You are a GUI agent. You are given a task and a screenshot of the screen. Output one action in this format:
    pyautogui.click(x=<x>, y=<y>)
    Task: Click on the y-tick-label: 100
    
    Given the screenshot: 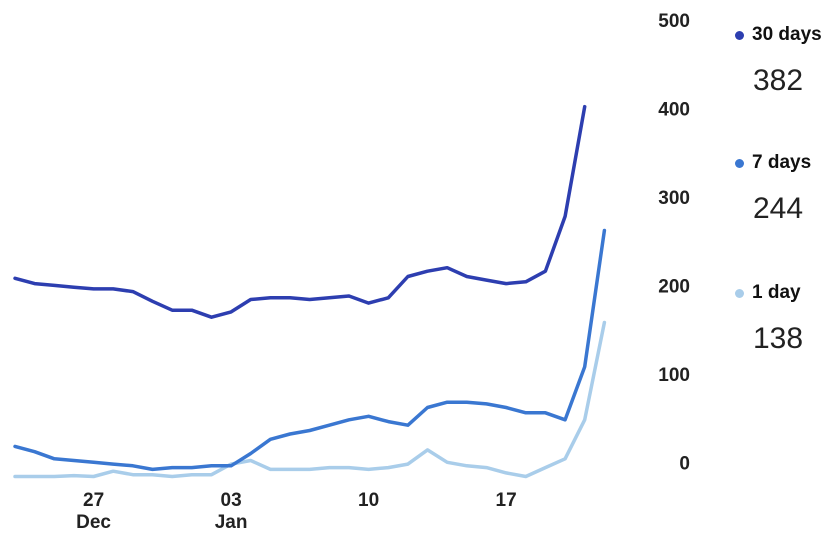 What is the action you would take?
    pyautogui.click(x=674, y=375)
    